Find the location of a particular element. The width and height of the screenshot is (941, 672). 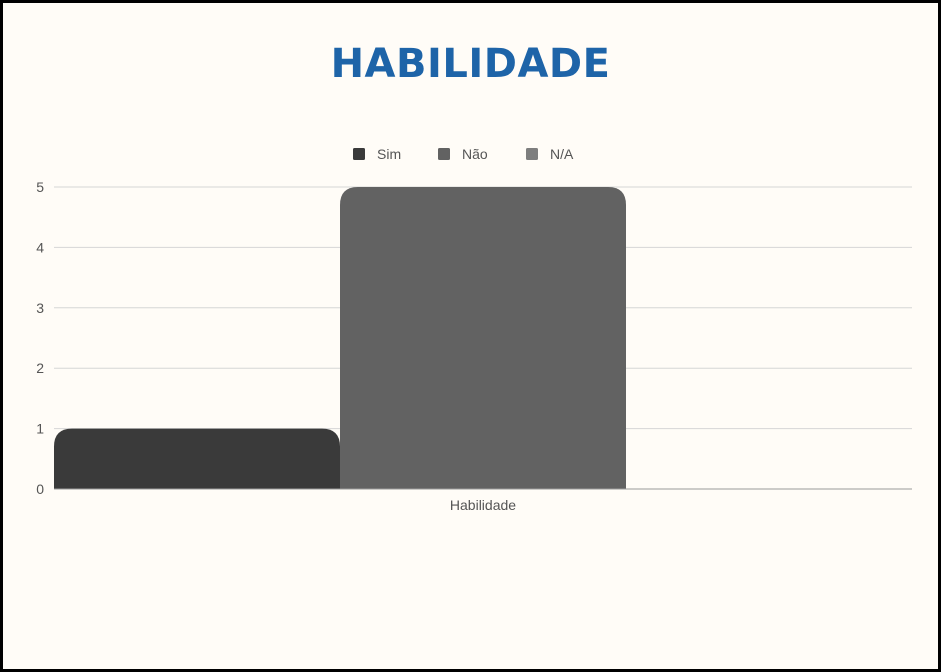

y-tick-label: 1 is located at coordinates (40, 429).